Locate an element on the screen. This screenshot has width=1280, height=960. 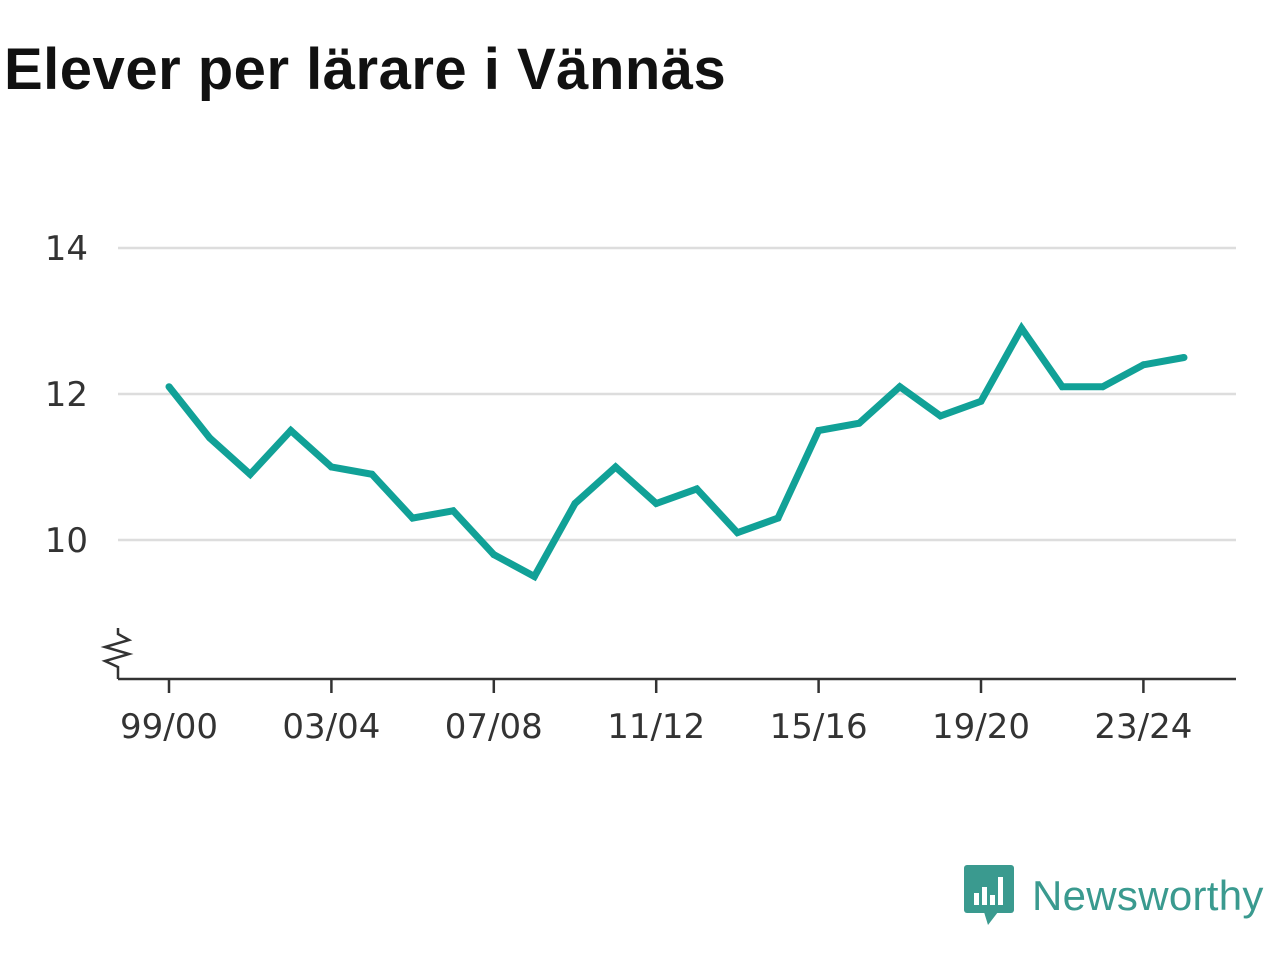
x-tick-label: 07/08 is located at coordinates (494, 727).